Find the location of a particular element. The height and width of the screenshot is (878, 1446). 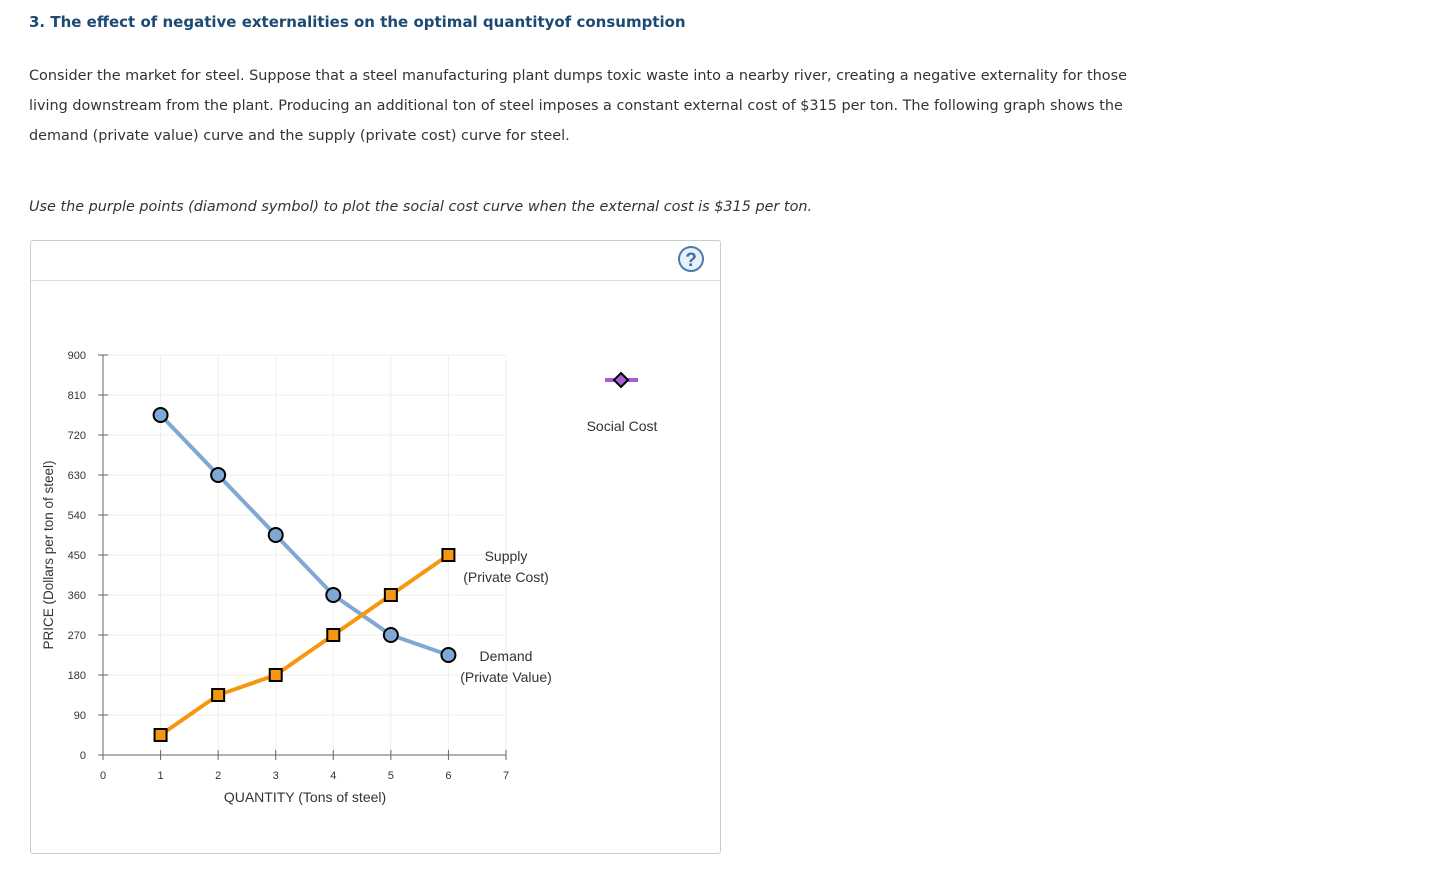

supply-sublabel: (Private Cost) is located at coordinates (506, 577).